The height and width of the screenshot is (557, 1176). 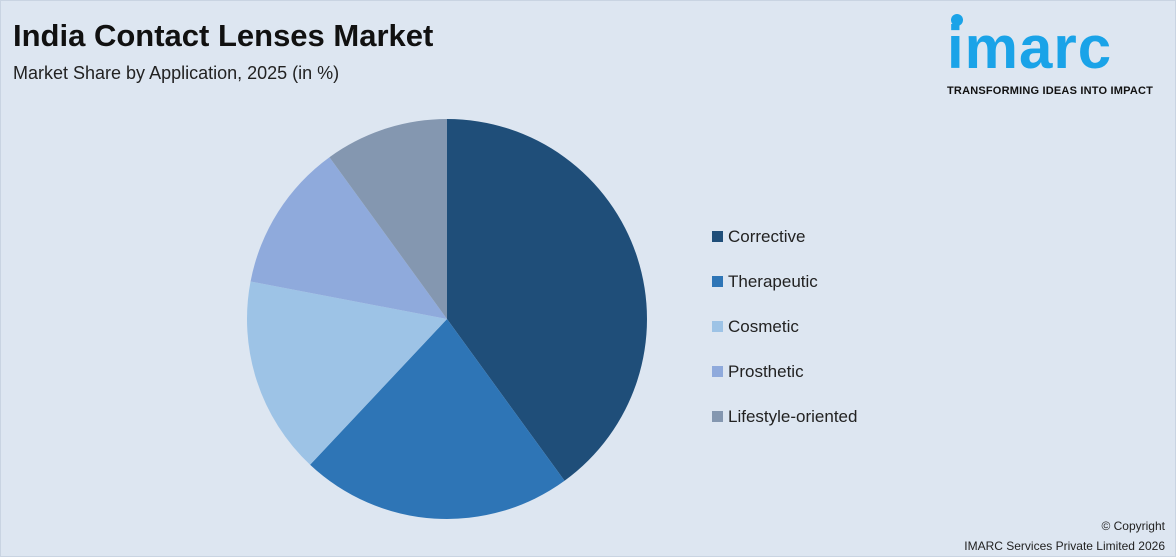 I want to click on legend-item: Cosmetic, so click(x=784, y=326).